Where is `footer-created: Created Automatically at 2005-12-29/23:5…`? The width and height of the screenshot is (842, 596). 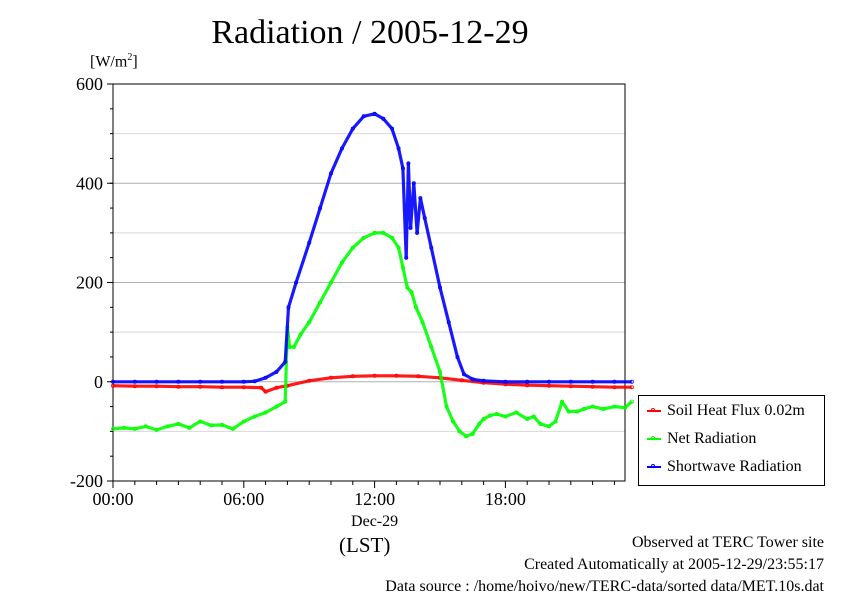 footer-created: Created Automatically at 2005-12-29/23:5… is located at coordinates (674, 564).